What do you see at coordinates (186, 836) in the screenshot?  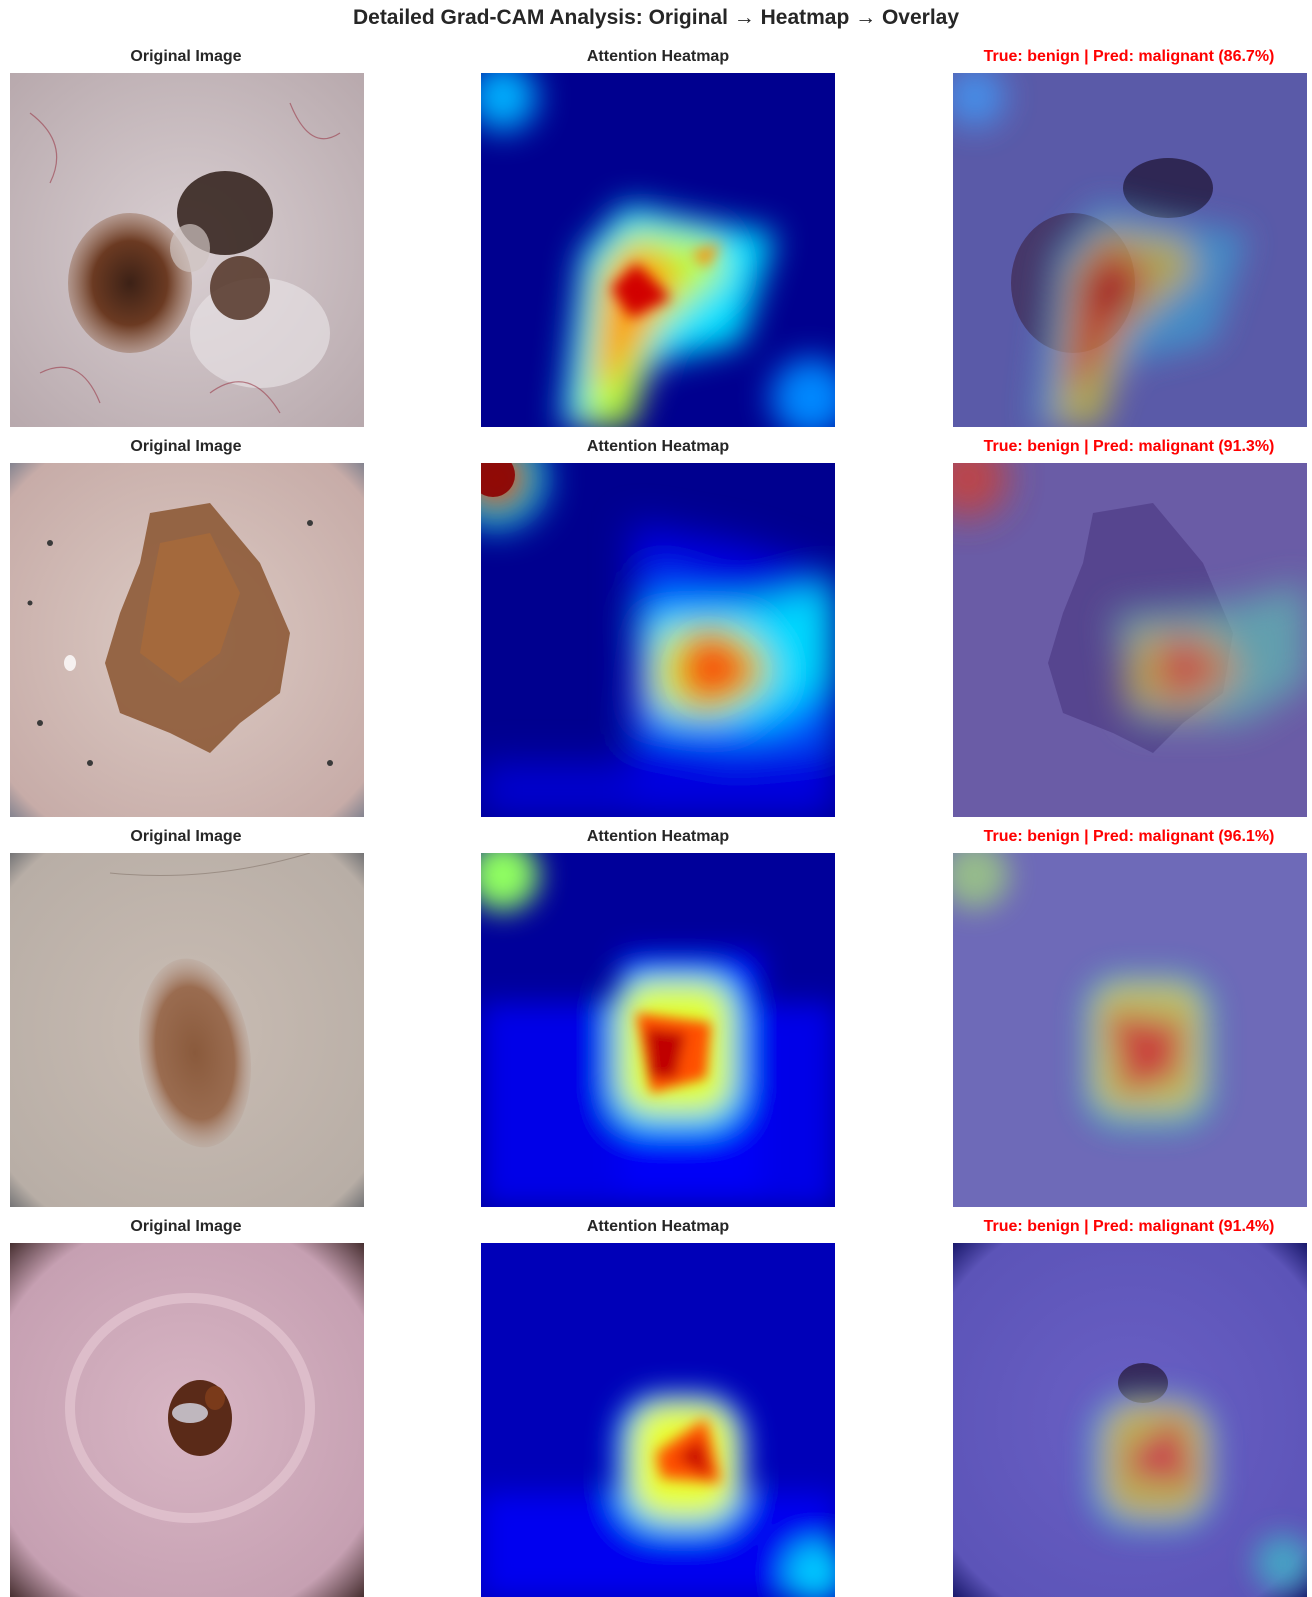 I see `original-image-title-3: Original Image` at bounding box center [186, 836].